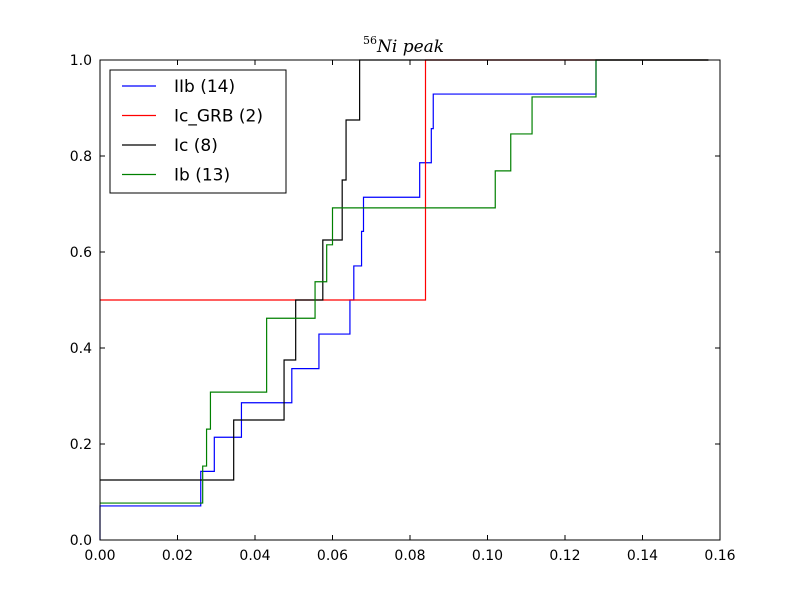 This screenshot has height=600, width=800. I want to click on x-tick-label: 0.12, so click(564, 556).